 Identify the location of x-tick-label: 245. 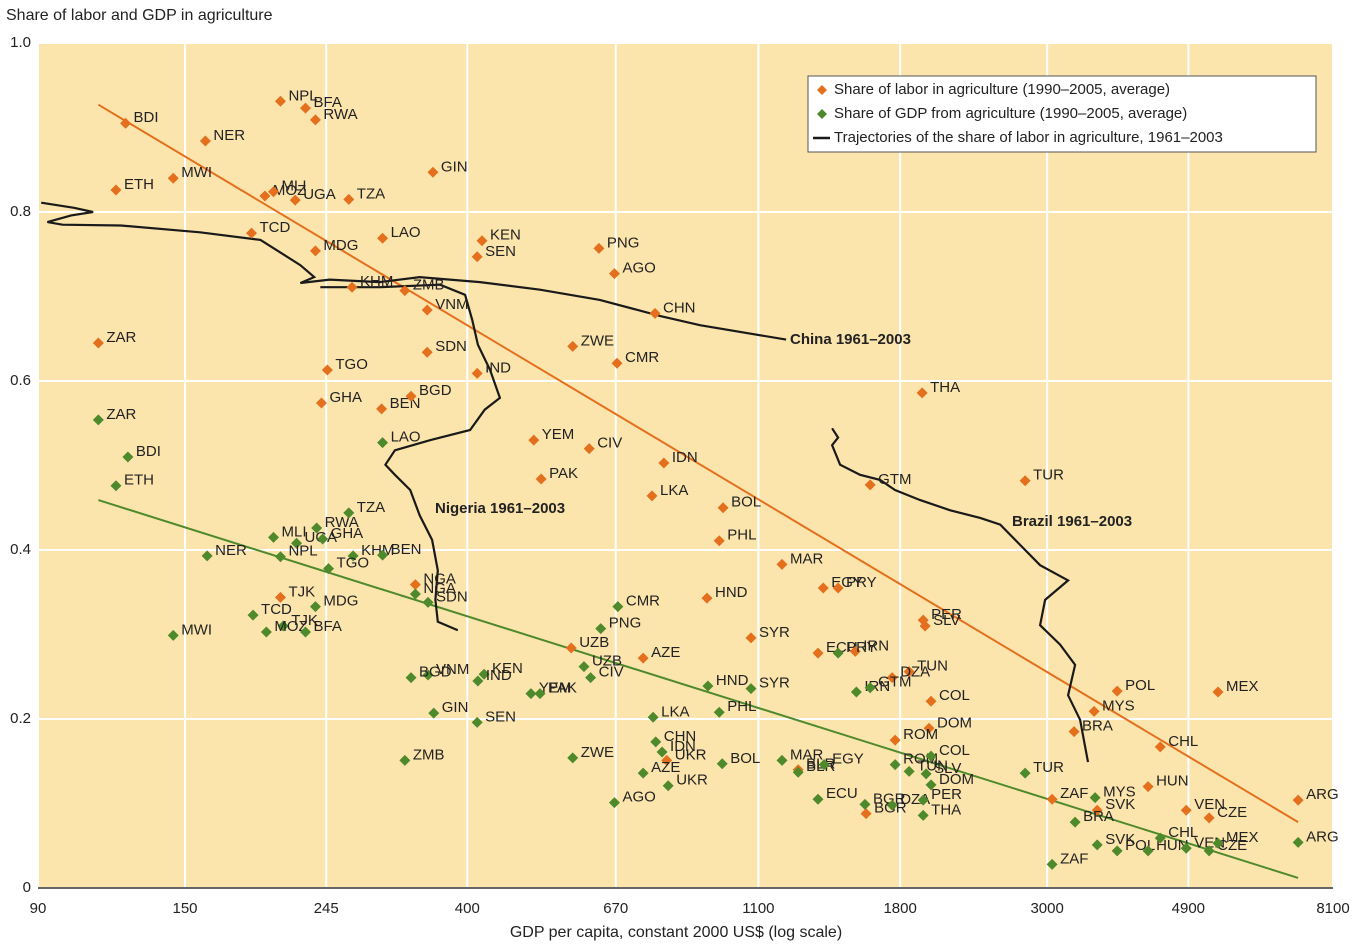
(326, 908).